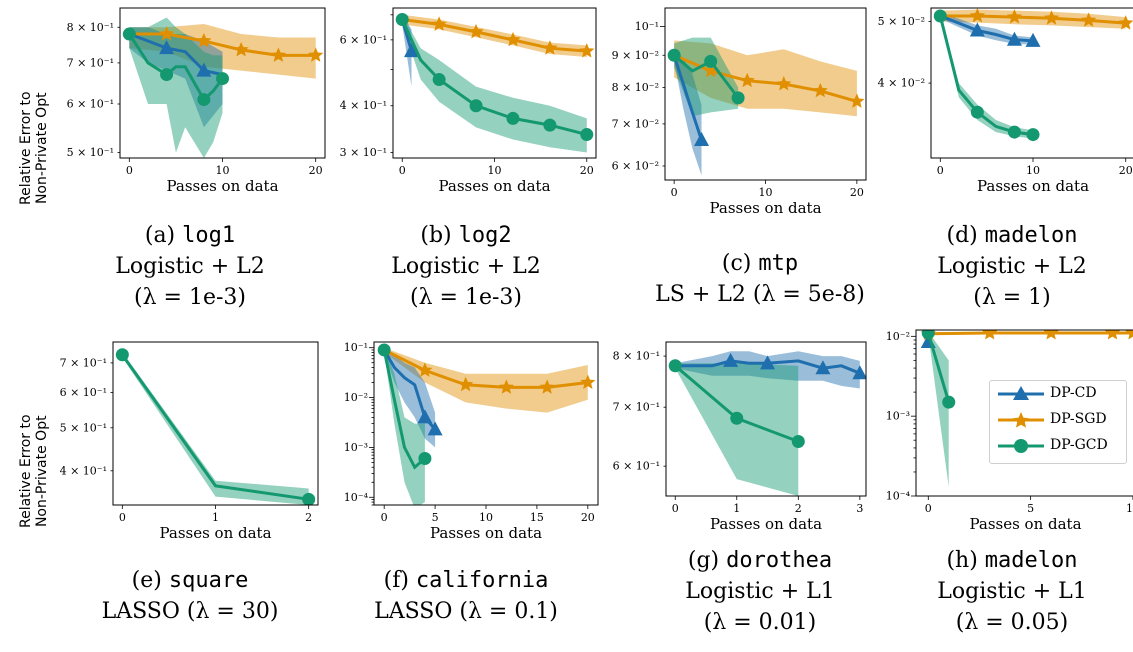 The image size is (1133, 652). Describe the element at coordinates (208, 580) in the screenshot. I see `caption-dataset: square` at that location.